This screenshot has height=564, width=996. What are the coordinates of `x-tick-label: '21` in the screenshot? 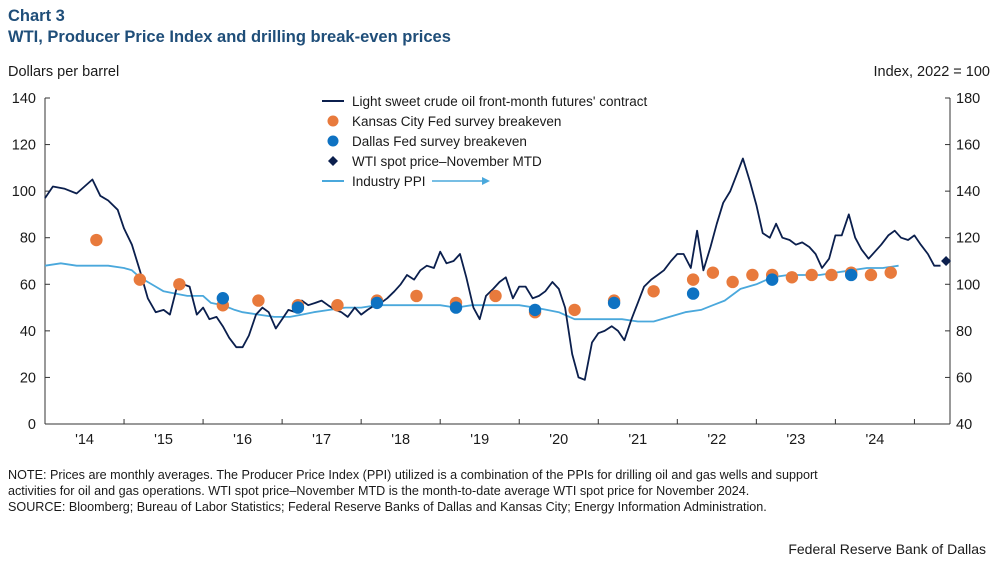 It's located at (637, 440).